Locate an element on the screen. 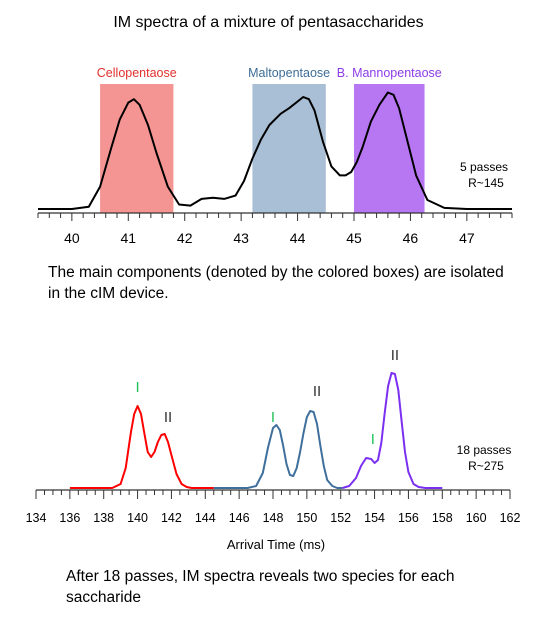  tick-label: 144 is located at coordinates (205, 518).